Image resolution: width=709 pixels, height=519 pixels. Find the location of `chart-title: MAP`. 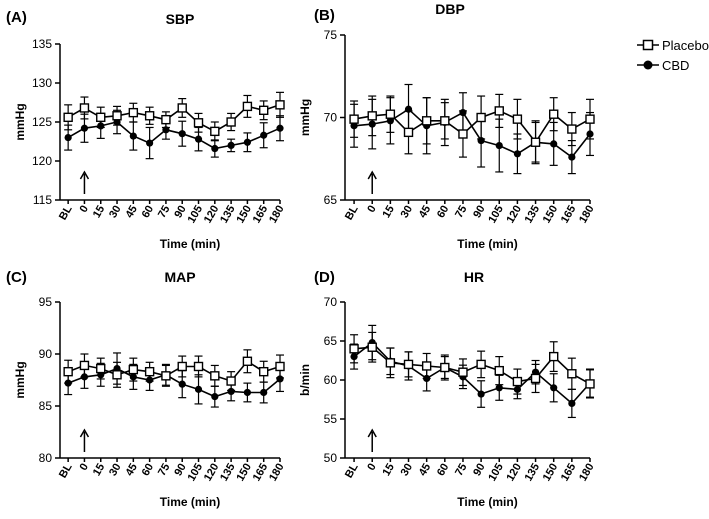

chart-title: MAP is located at coordinates (179, 277).